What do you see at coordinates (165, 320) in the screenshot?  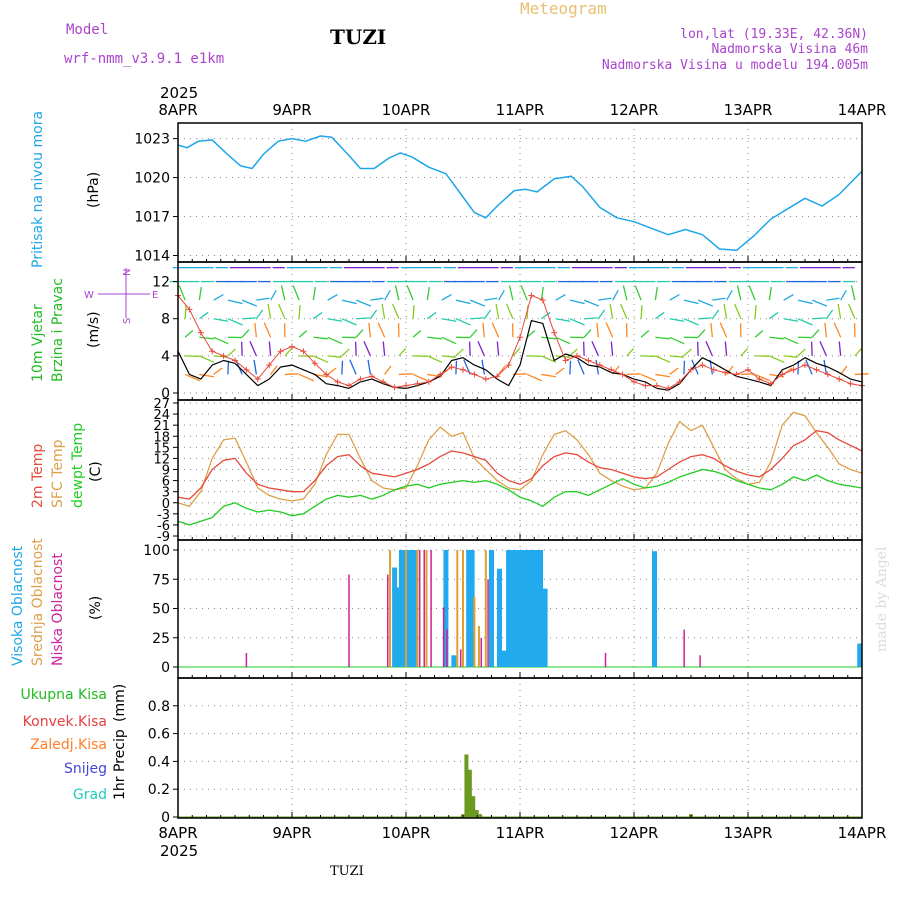 I see `y-tick-label: 8` at bounding box center [165, 320].